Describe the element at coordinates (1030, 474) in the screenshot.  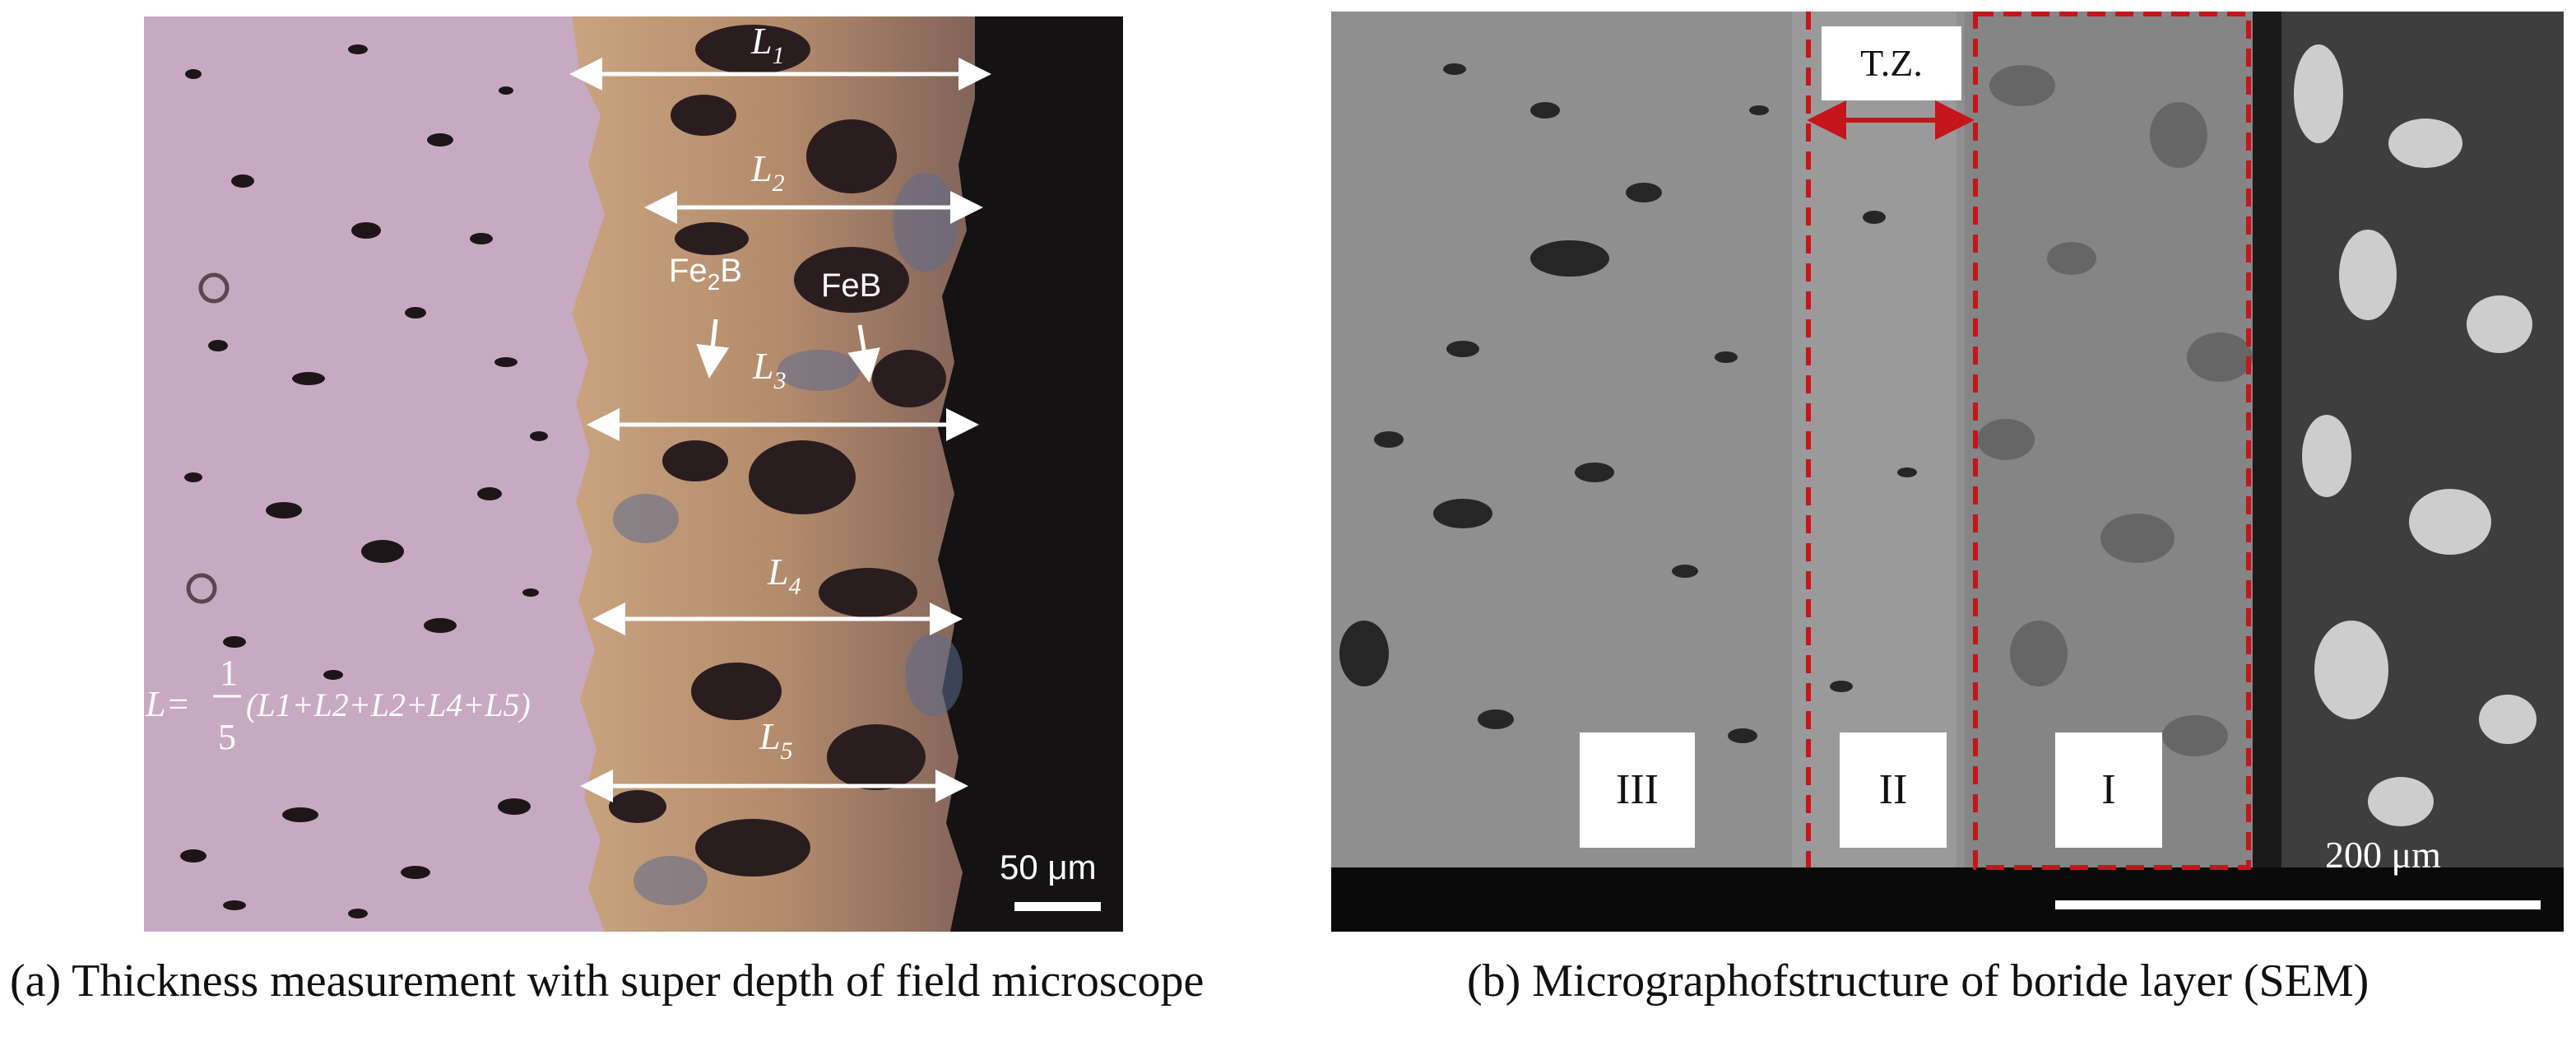
I see `surface-dark-region` at that location.